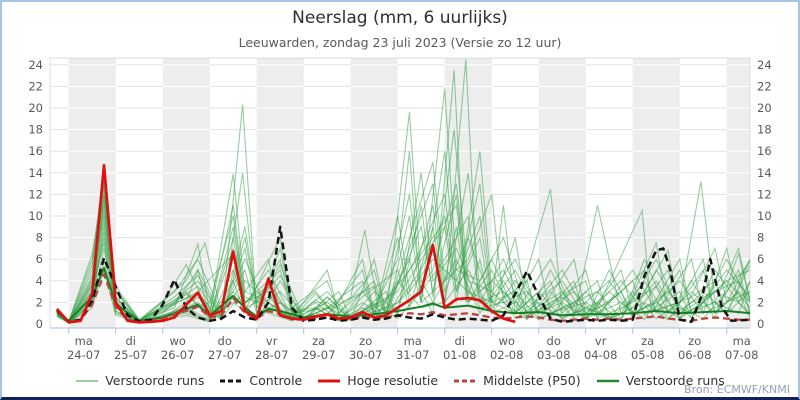  Describe the element at coordinates (400, 18) in the screenshot. I see `page-title: Neerslag (mm, 6 uurlijks)` at that location.